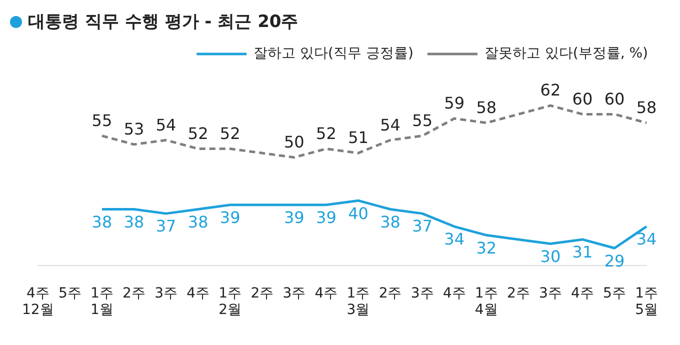 This screenshot has height=345, width=680. What do you see at coordinates (486, 301) in the screenshot?
I see `x-tick-label: 1주 4월` at bounding box center [486, 301].